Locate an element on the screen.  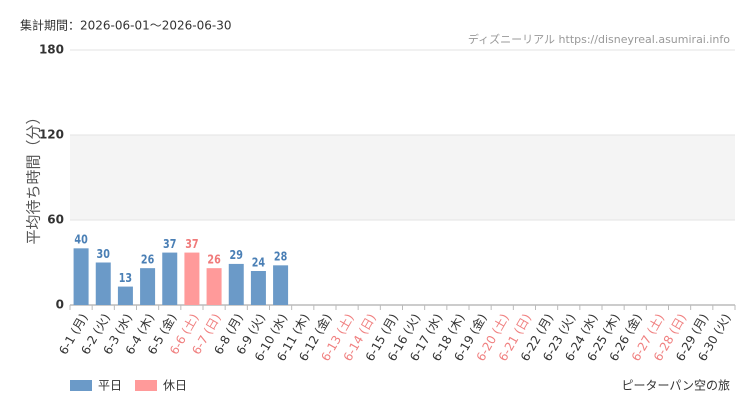
data-label: 40 is located at coordinates (81, 240).